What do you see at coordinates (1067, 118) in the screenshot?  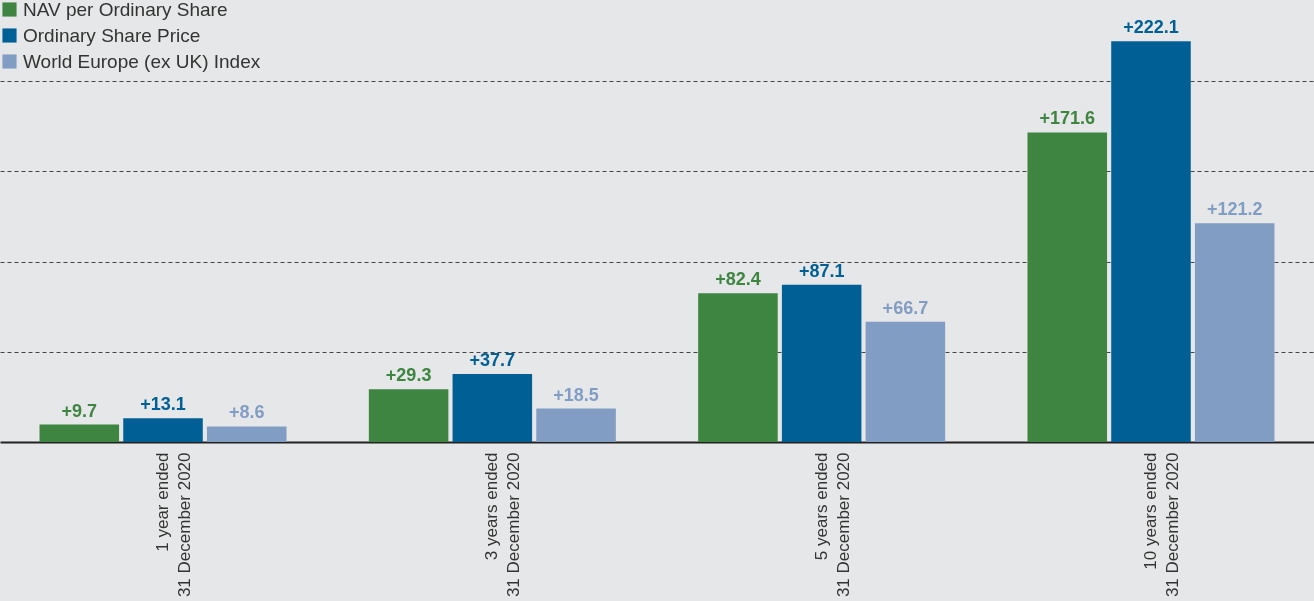 I see `data-label: +171.6` at bounding box center [1067, 118].